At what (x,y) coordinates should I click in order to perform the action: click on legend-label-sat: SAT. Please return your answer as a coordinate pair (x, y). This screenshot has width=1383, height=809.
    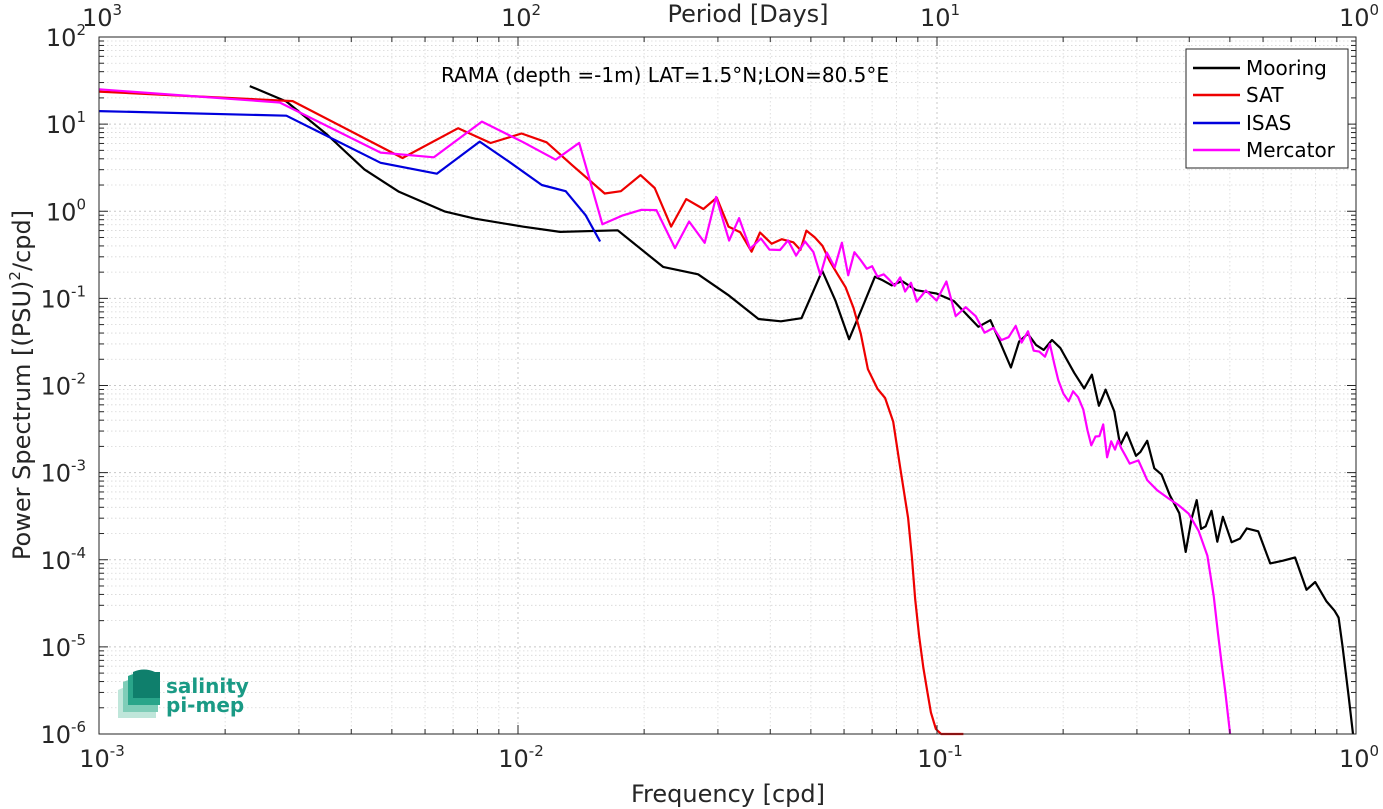
    Looking at the image, I should click on (1265, 95).